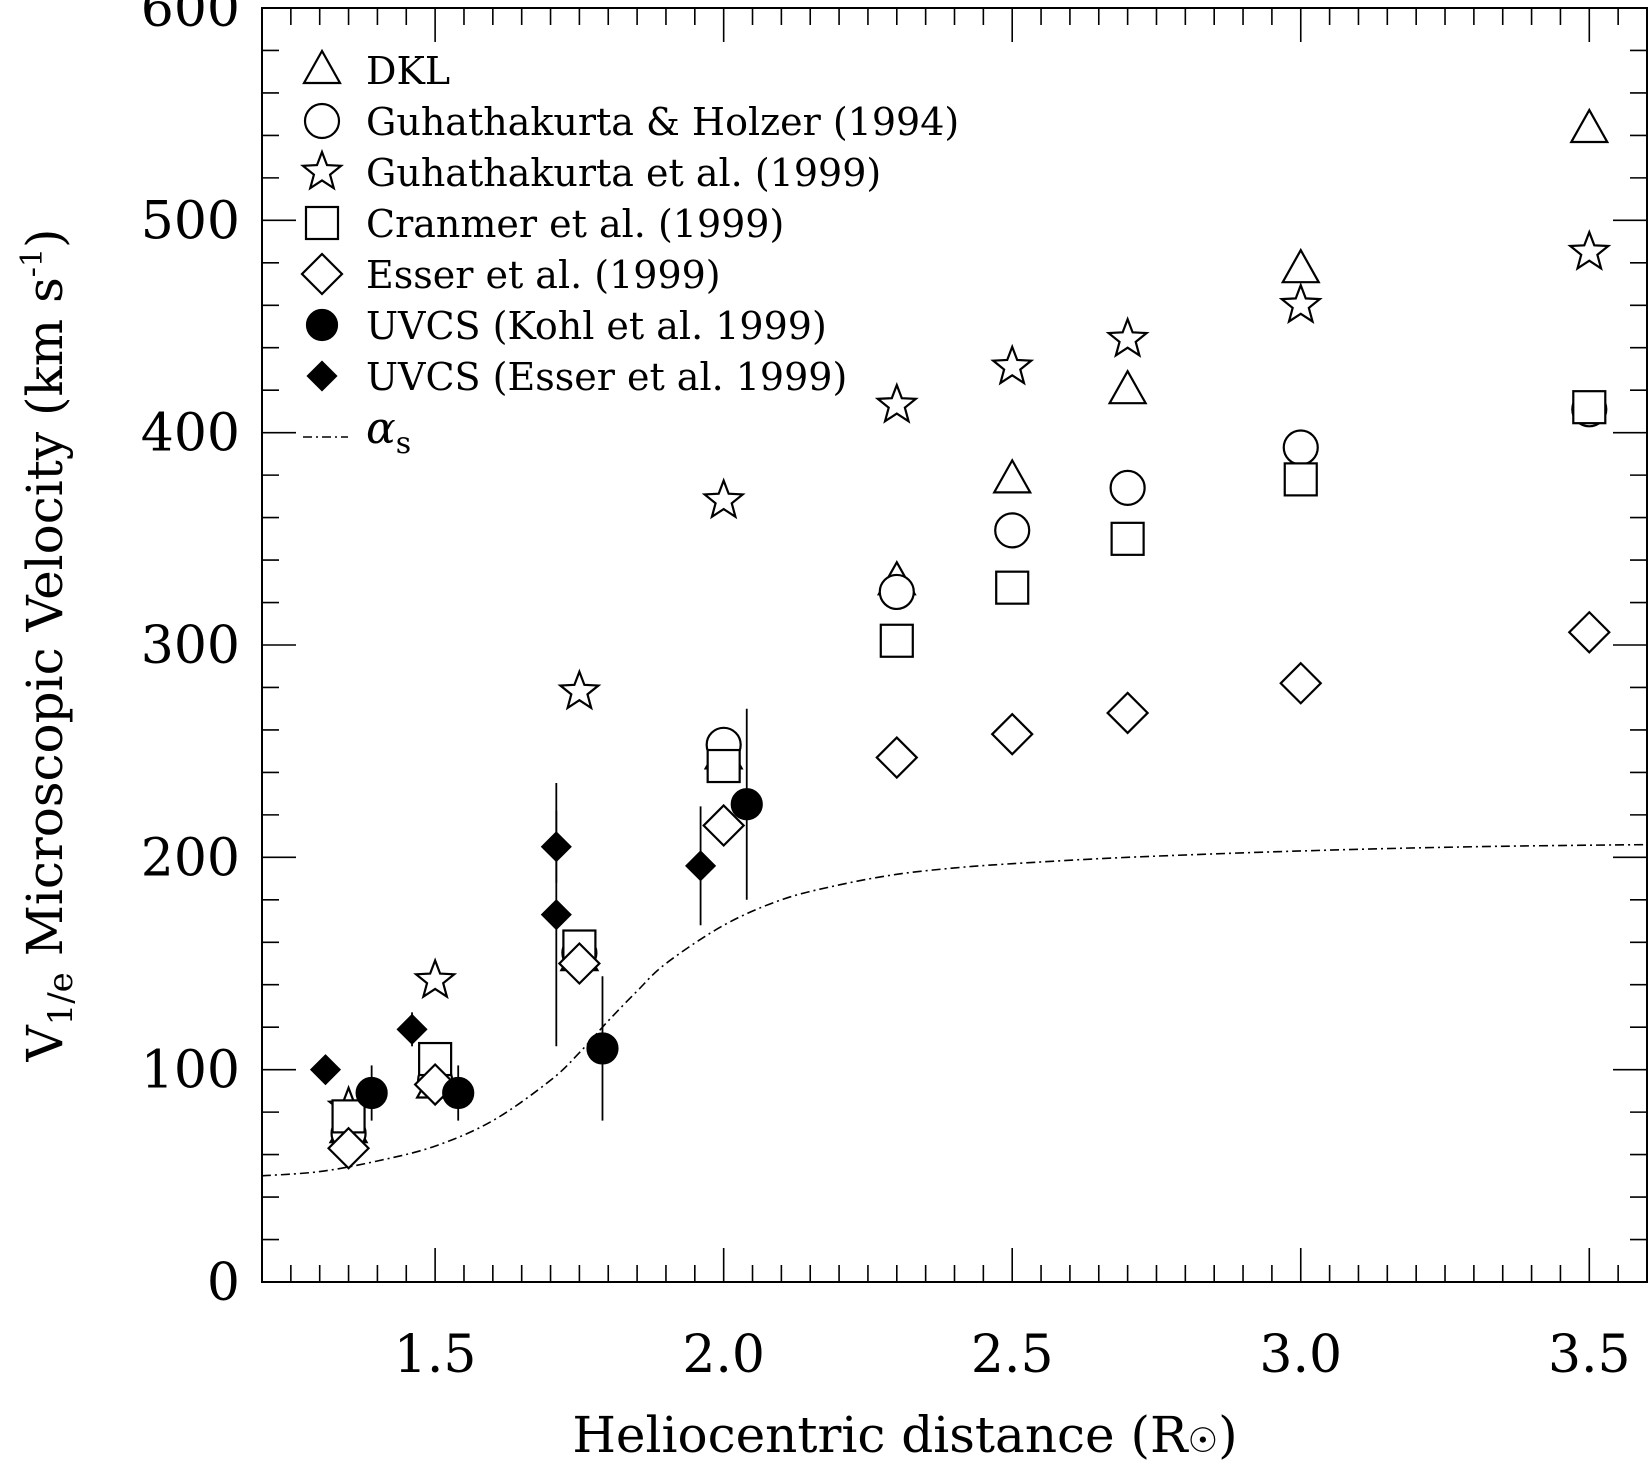  What do you see at coordinates (388, 432) in the screenshot?
I see `legend-label: αs` at bounding box center [388, 432].